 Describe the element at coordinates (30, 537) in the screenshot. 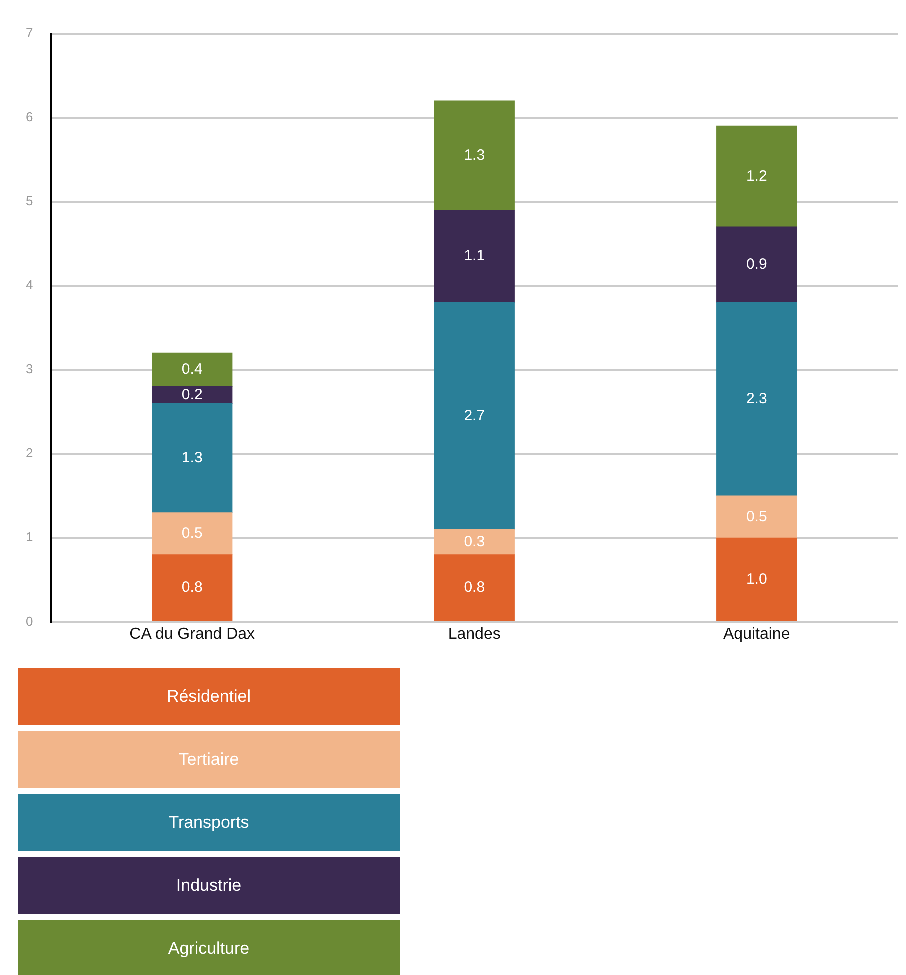

I see `y-tick-label: 1` at that location.